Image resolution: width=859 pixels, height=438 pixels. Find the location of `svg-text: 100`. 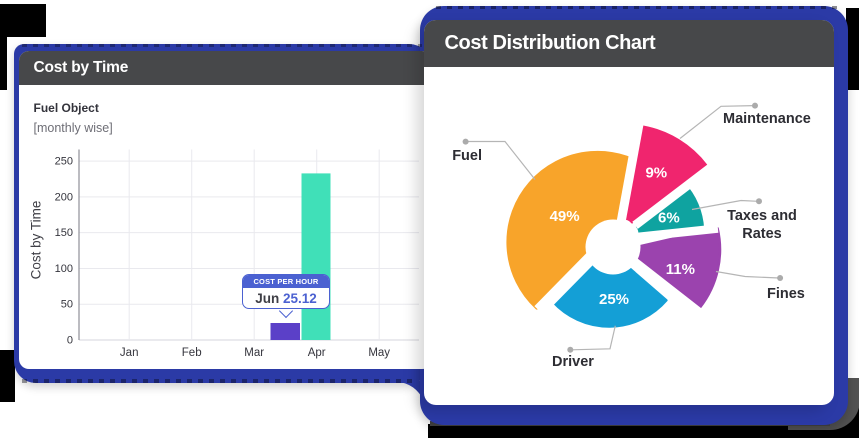

svg-text: 100 is located at coordinates (63, 268).